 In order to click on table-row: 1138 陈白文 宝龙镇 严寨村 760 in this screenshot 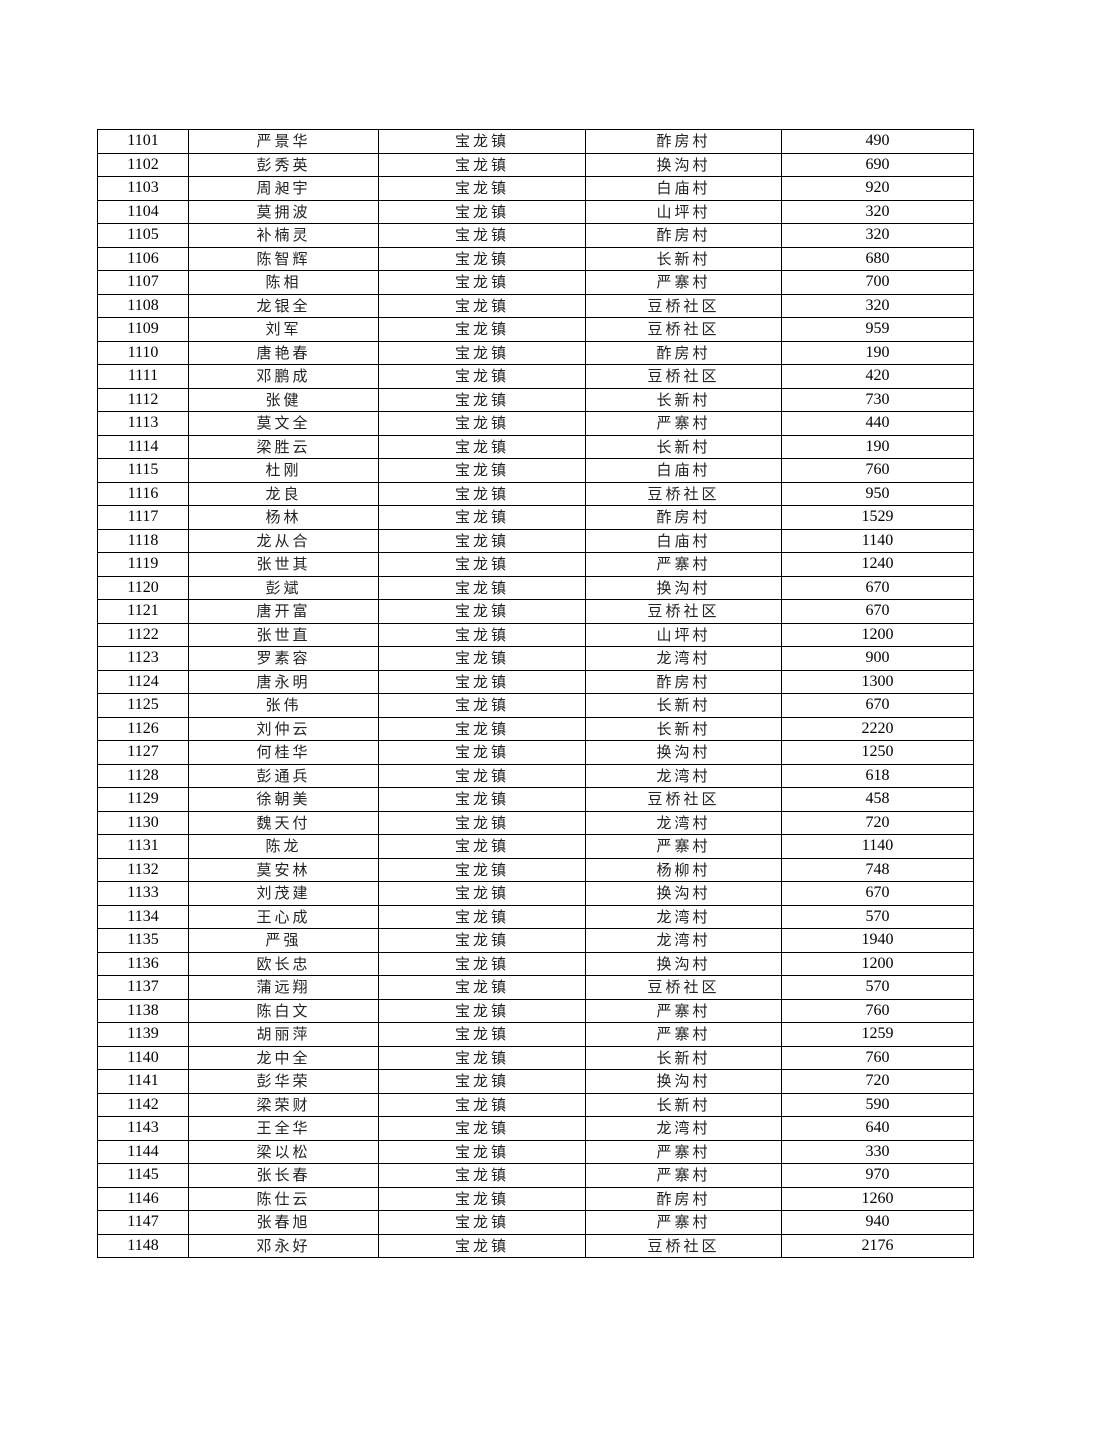, I will do `click(535, 1010)`.